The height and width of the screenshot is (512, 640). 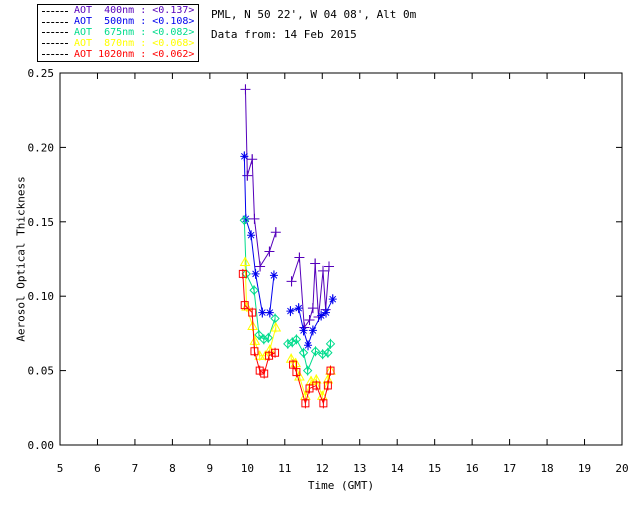 I want to click on legend-line-swatch-400nm, so click(x=55, y=11).